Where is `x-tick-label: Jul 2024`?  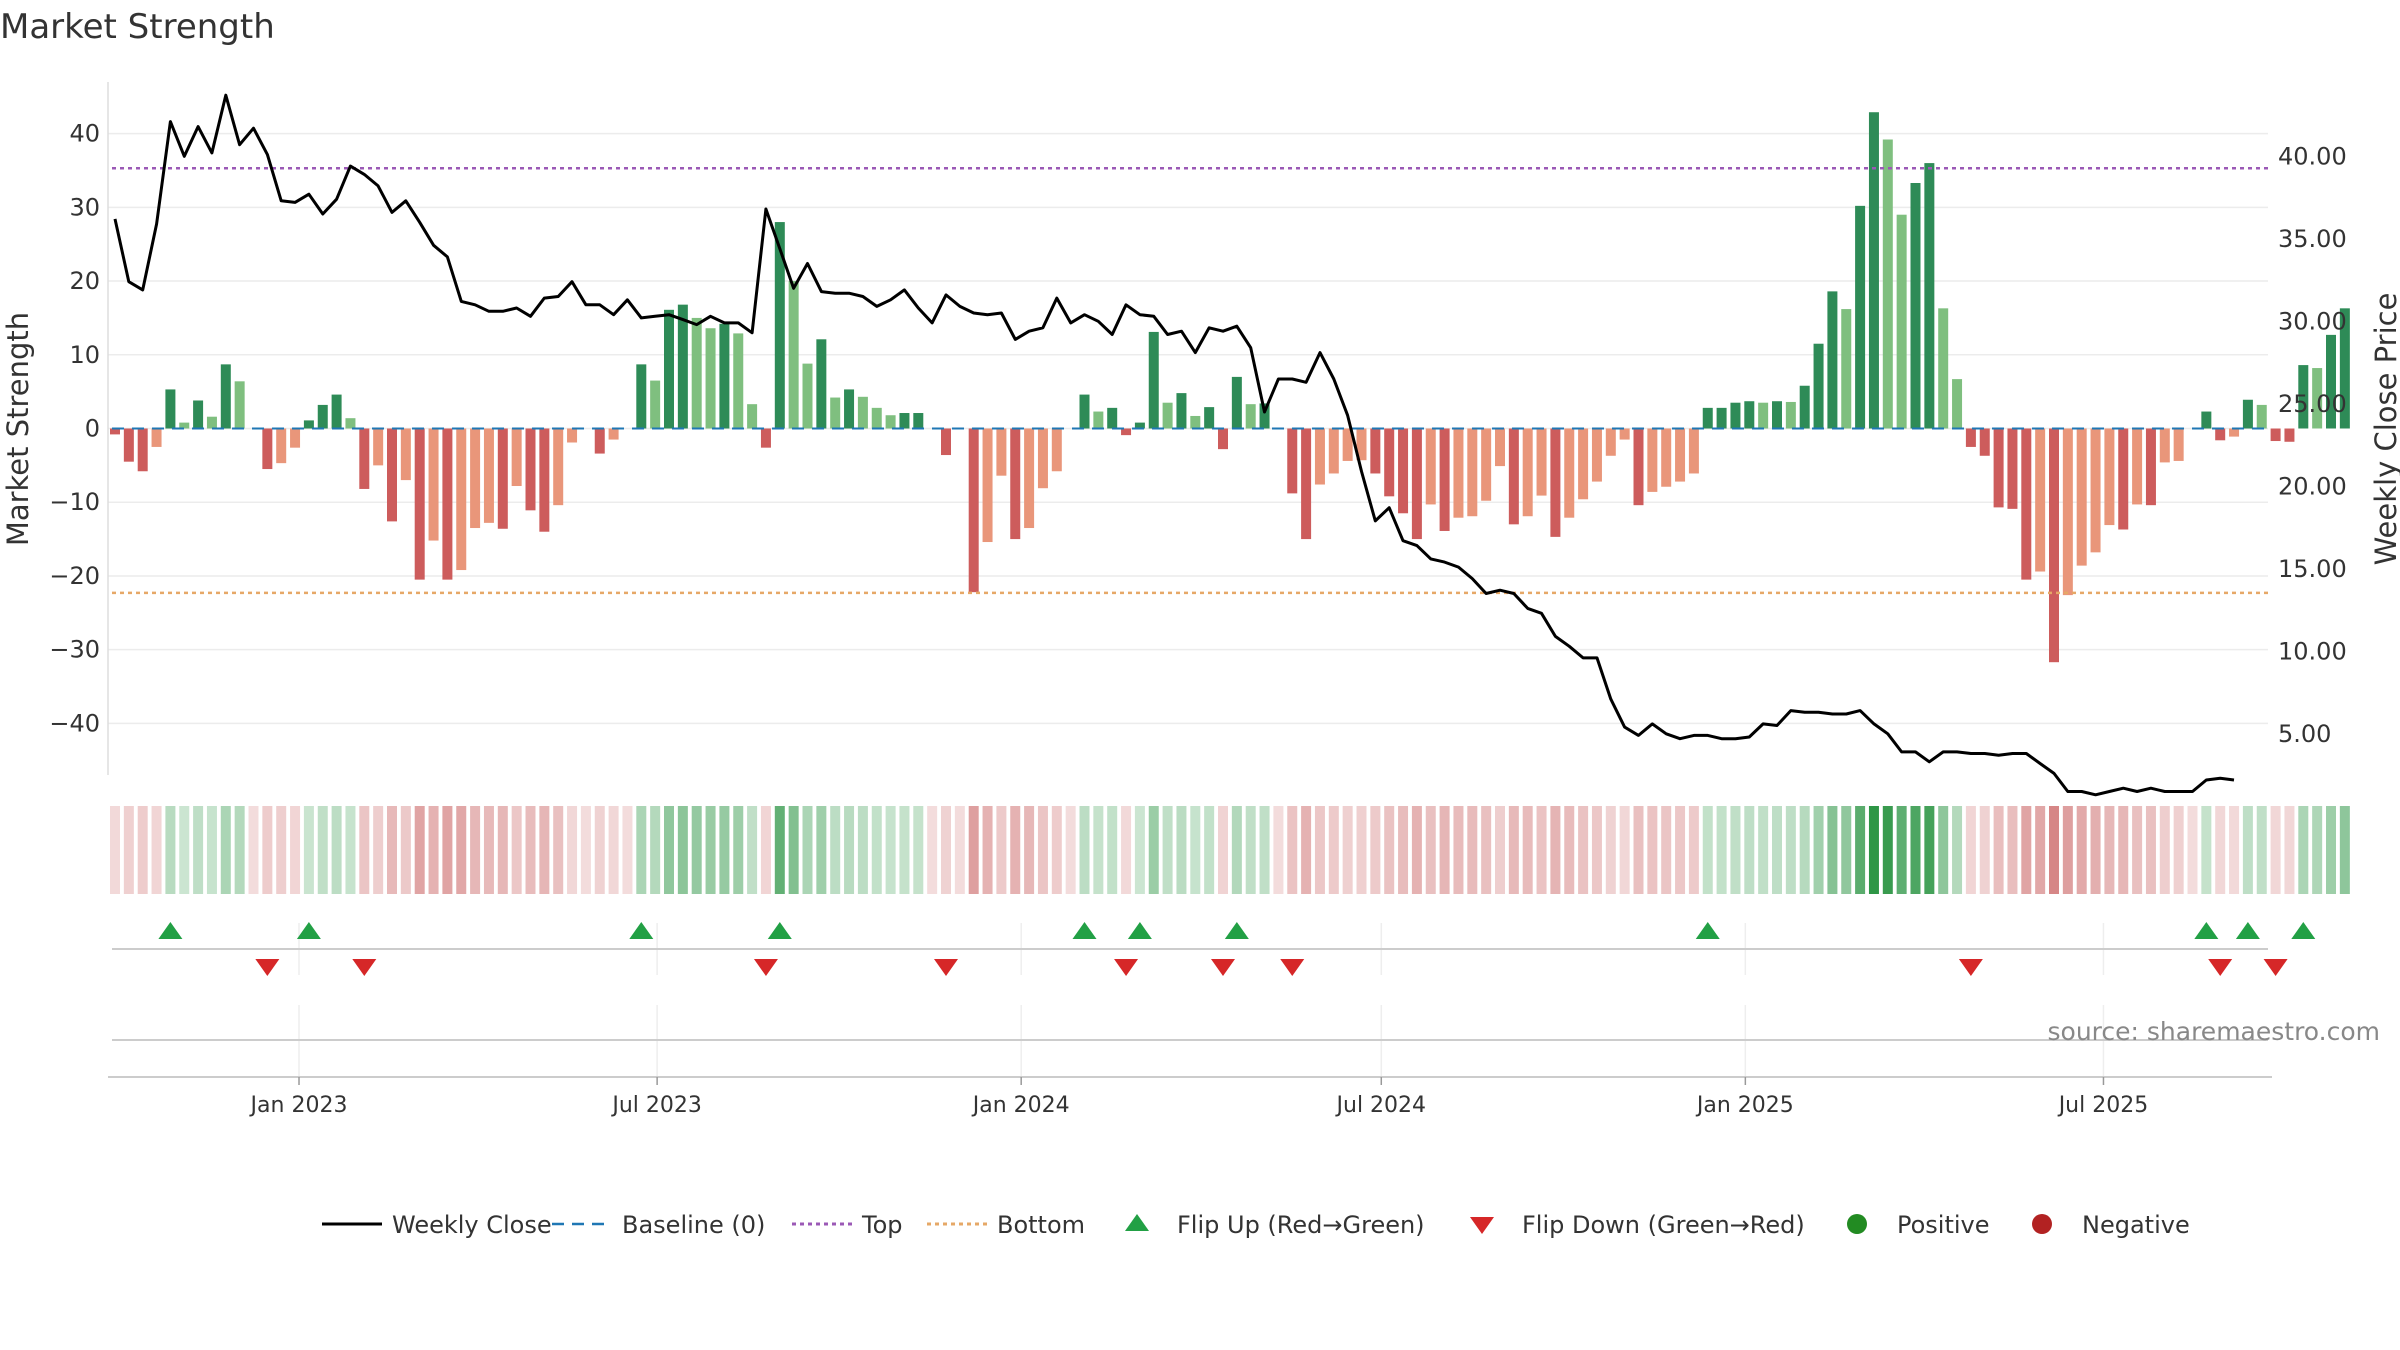
x-tick-label: Jul 2024 is located at coordinates (1381, 1105).